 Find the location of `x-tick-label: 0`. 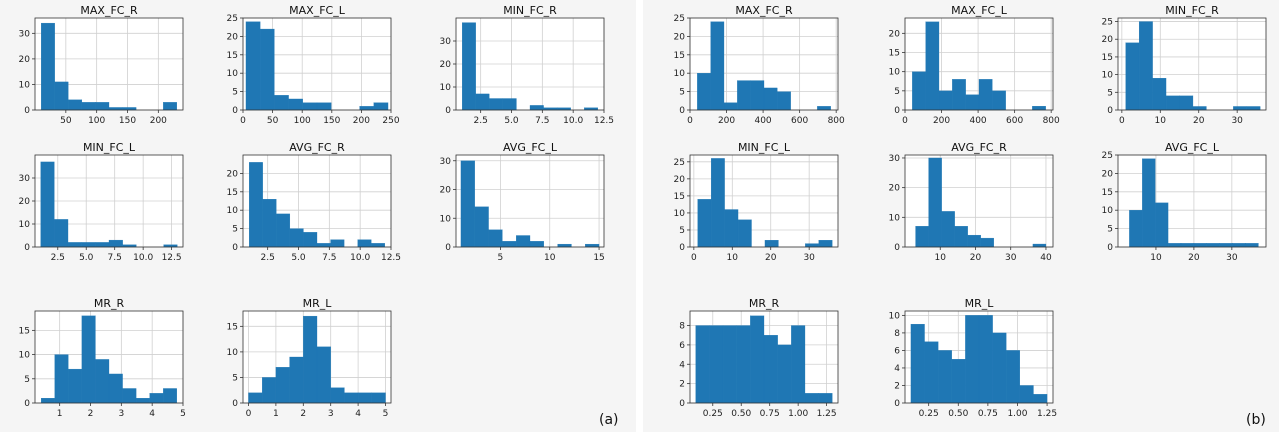

x-tick-label: 0 is located at coordinates (694, 258).